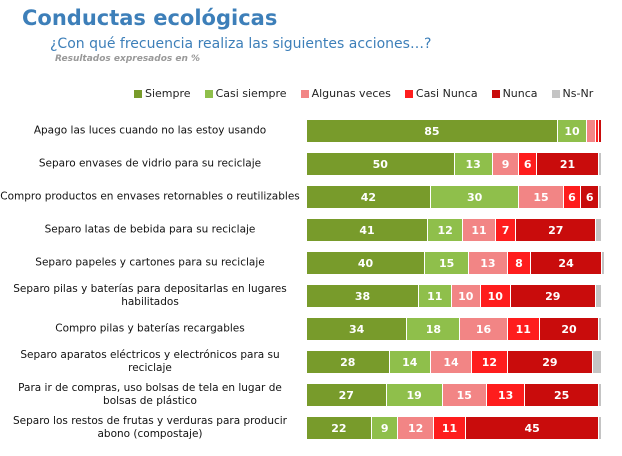  I want to click on bar-row: 22 9 12 11 45, so click(454, 428).